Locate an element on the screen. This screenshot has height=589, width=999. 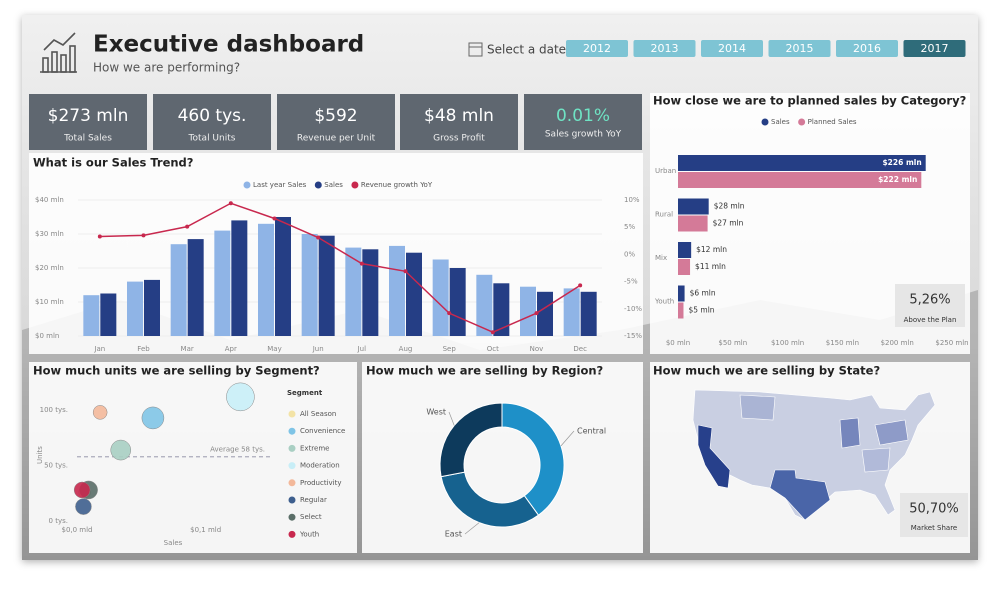
value-label: $5 mln is located at coordinates (701, 310).